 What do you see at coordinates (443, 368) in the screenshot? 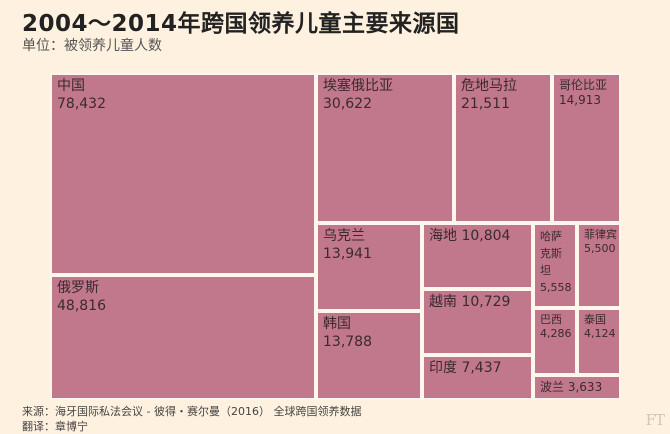
I see `tile-name: 印度` at bounding box center [443, 368].